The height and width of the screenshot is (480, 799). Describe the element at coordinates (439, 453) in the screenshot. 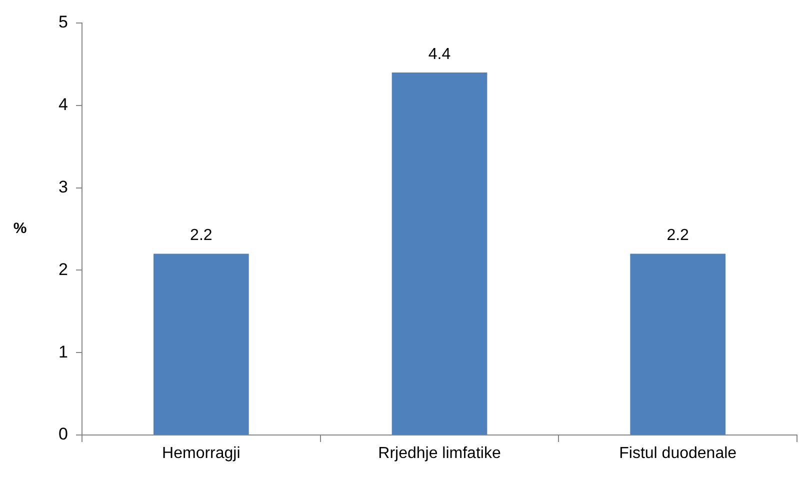

I see `x-tick-label: Rrjedhje limfatike` at that location.